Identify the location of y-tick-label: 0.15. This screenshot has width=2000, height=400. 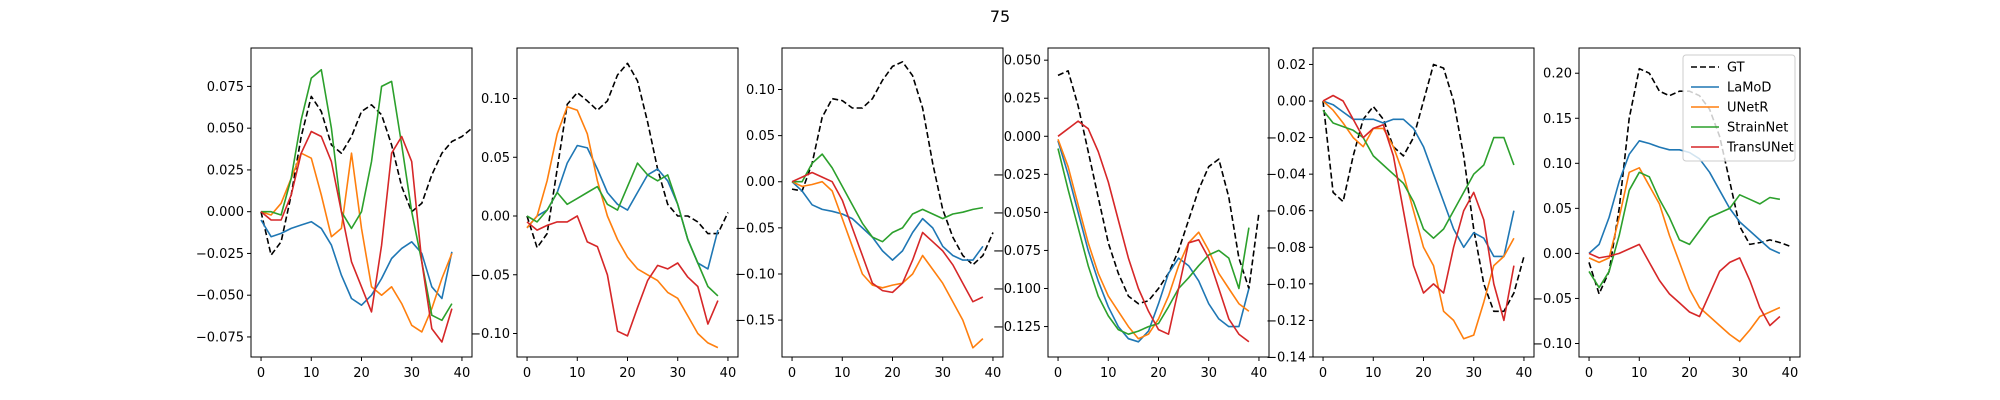
(1557, 119).